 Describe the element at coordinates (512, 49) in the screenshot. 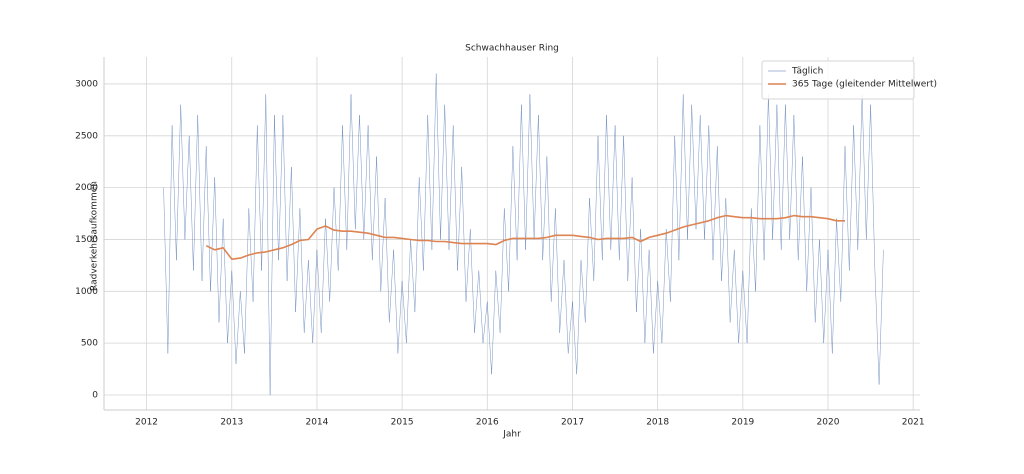

I see `chart-title: Schwachhauser Ring` at that location.